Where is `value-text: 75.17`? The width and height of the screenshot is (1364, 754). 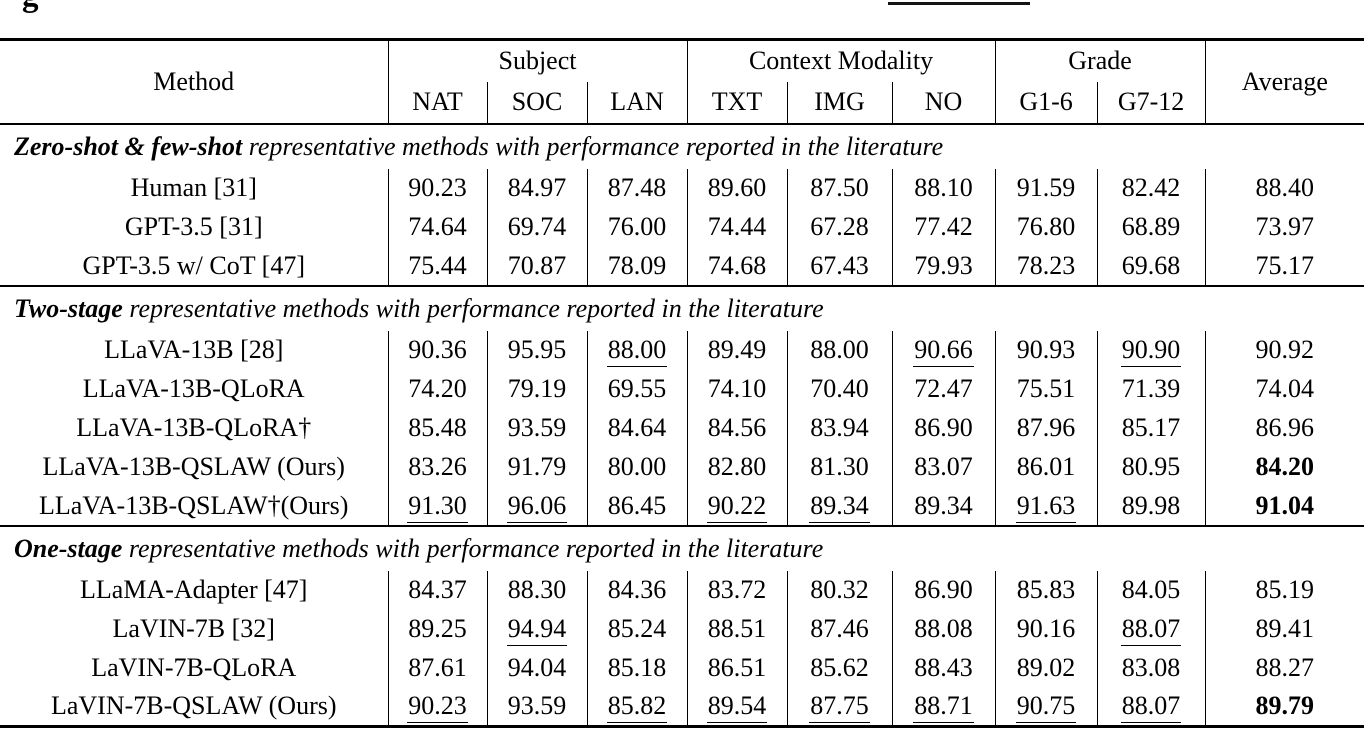 value-text: 75.17 is located at coordinates (1285, 265).